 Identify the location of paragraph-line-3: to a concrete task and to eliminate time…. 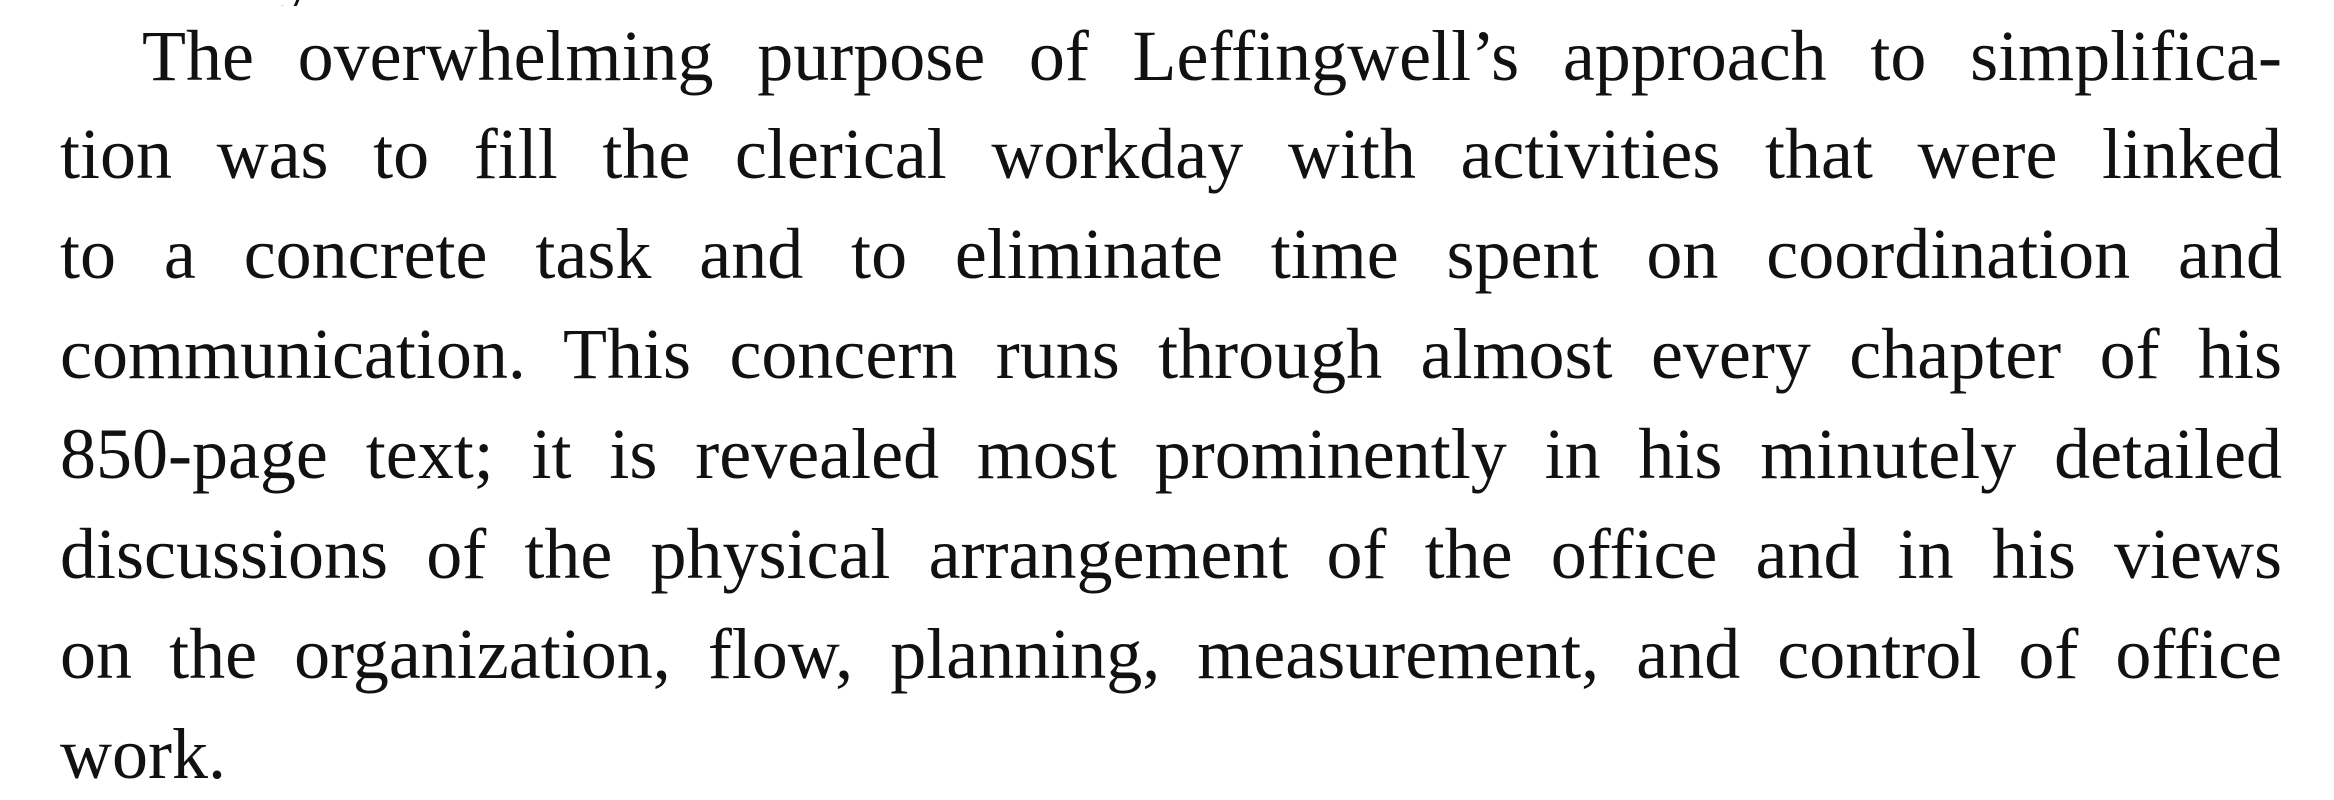
(1171, 254).